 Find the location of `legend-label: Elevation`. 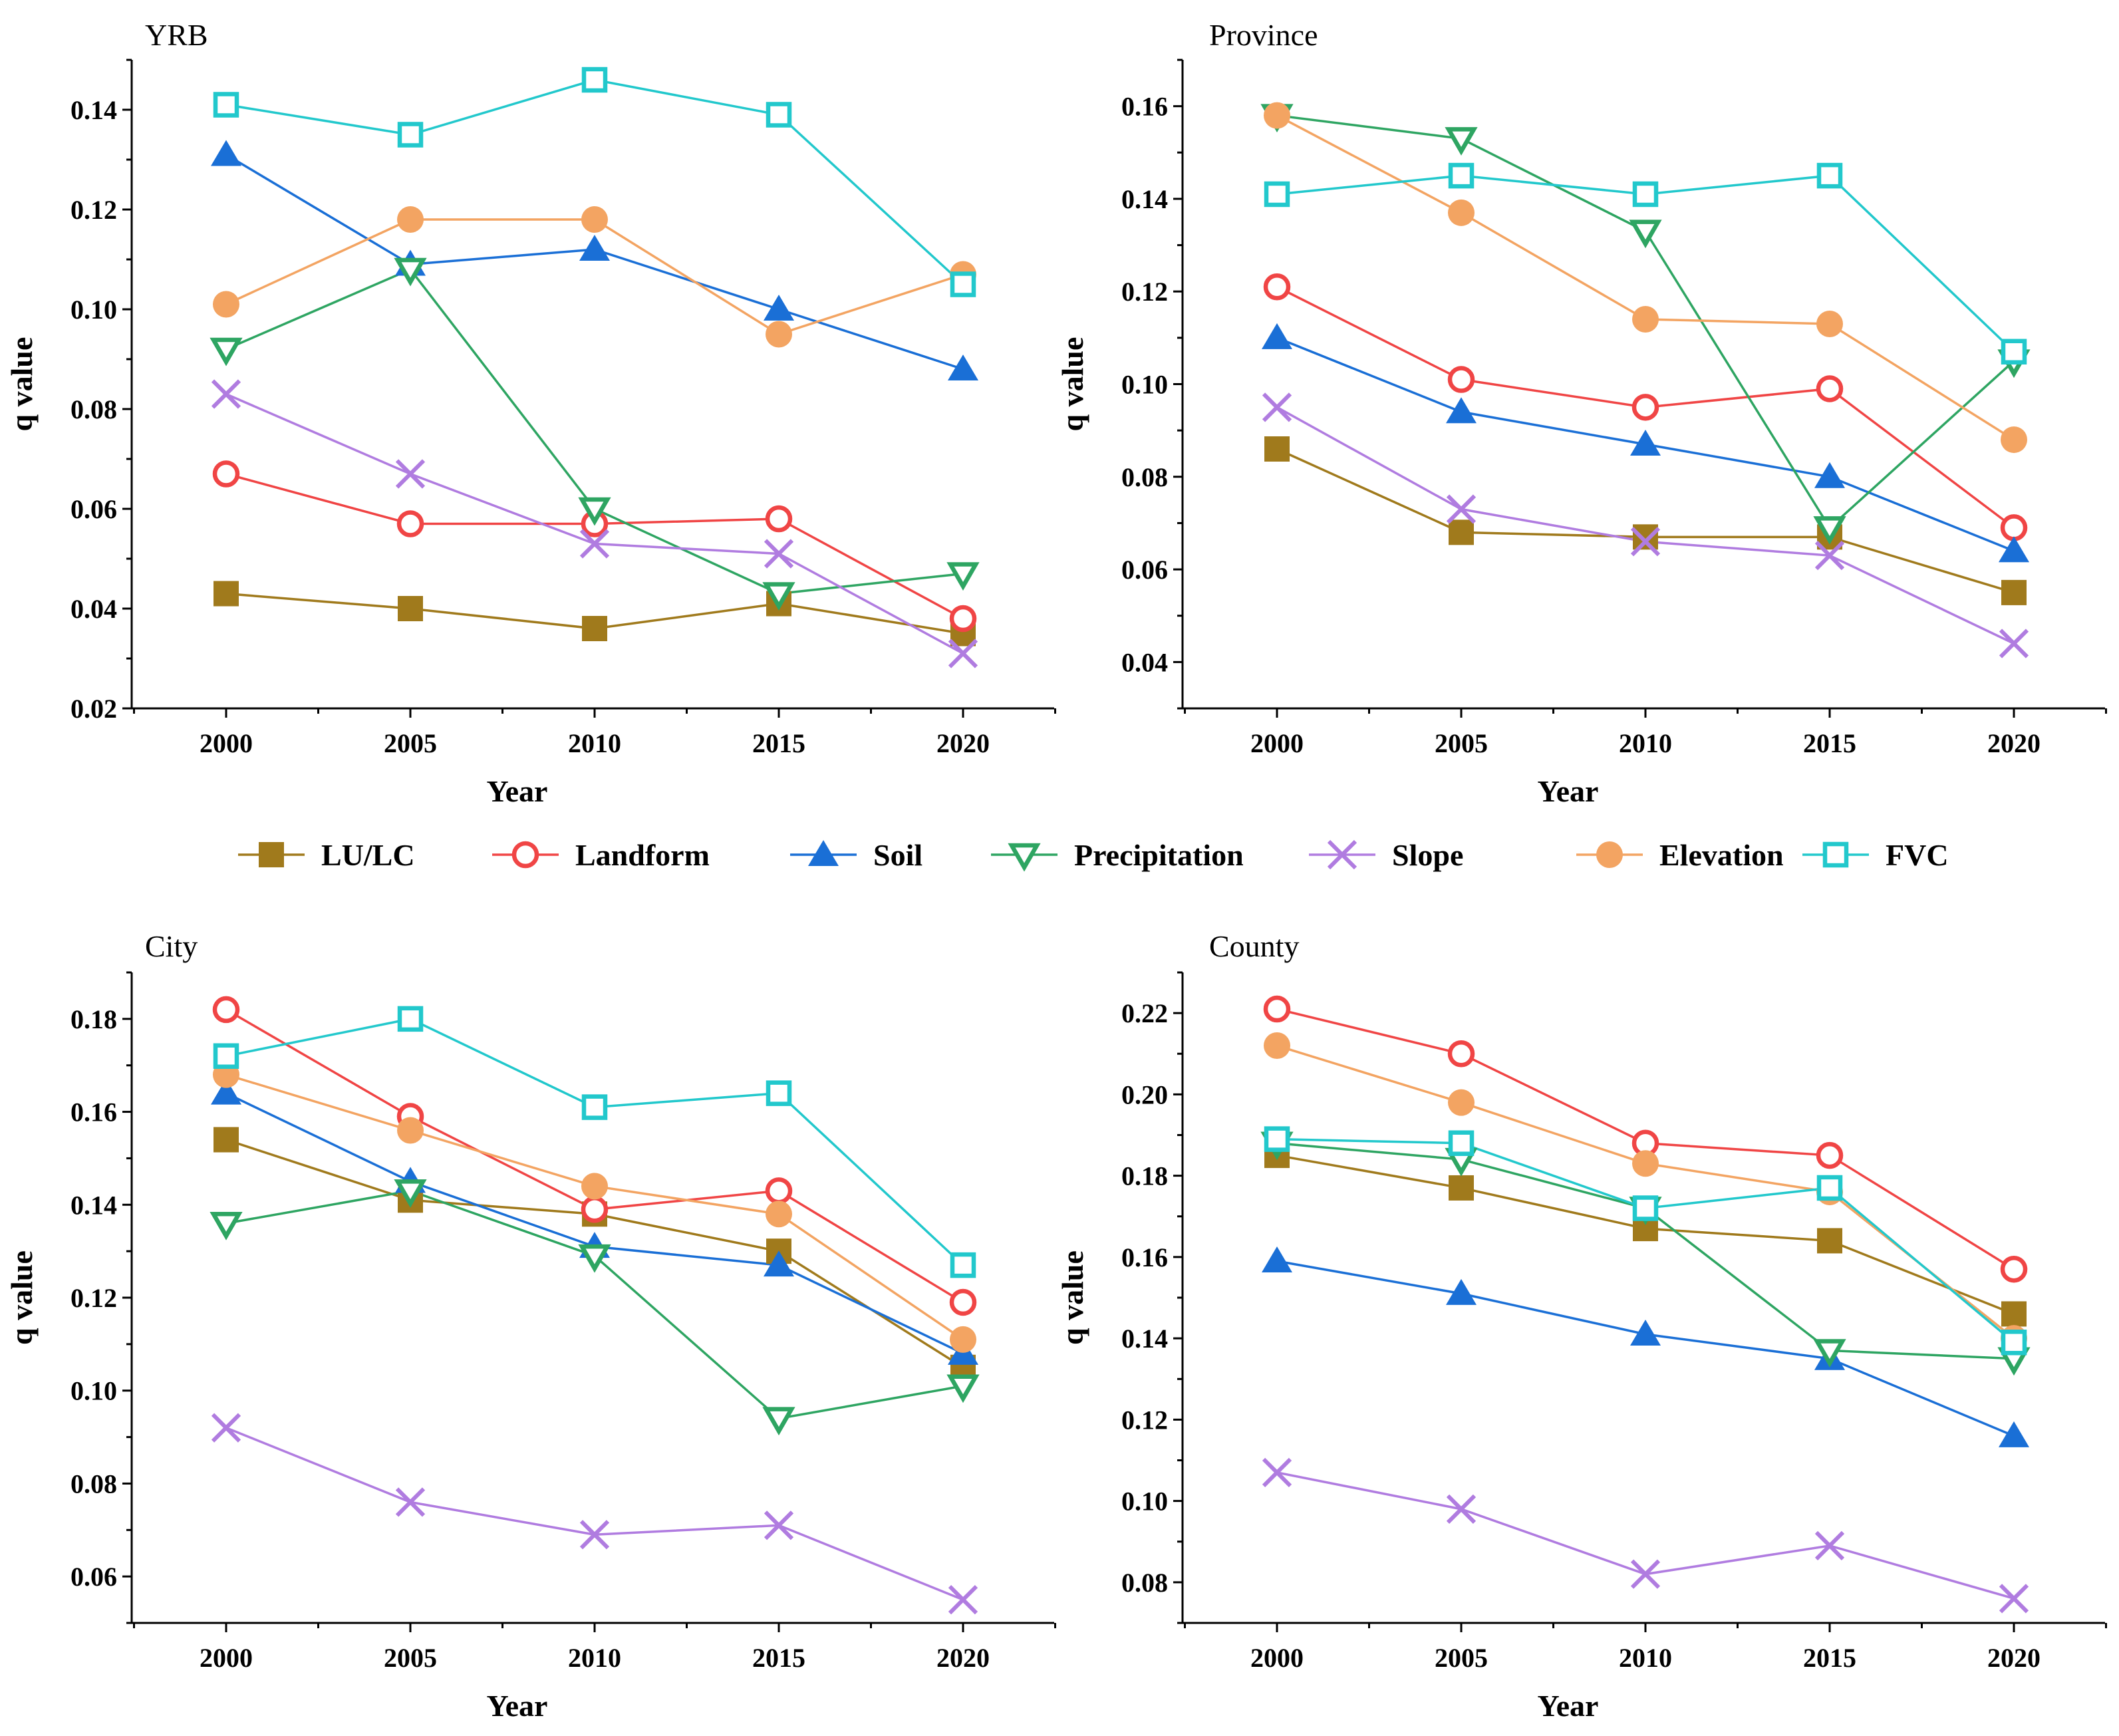

legend-label: Elevation is located at coordinates (1721, 855).